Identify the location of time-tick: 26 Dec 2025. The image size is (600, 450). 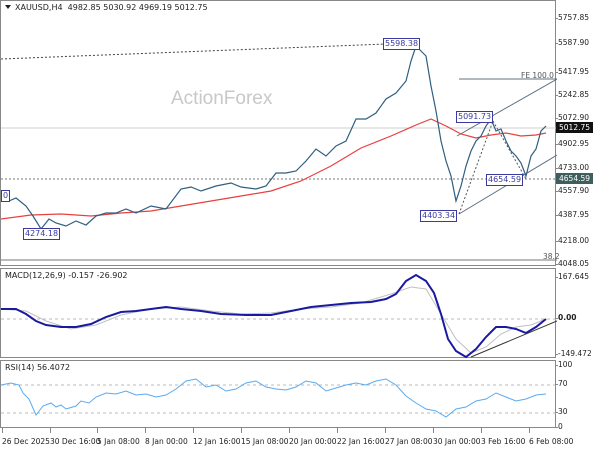
(26, 441).